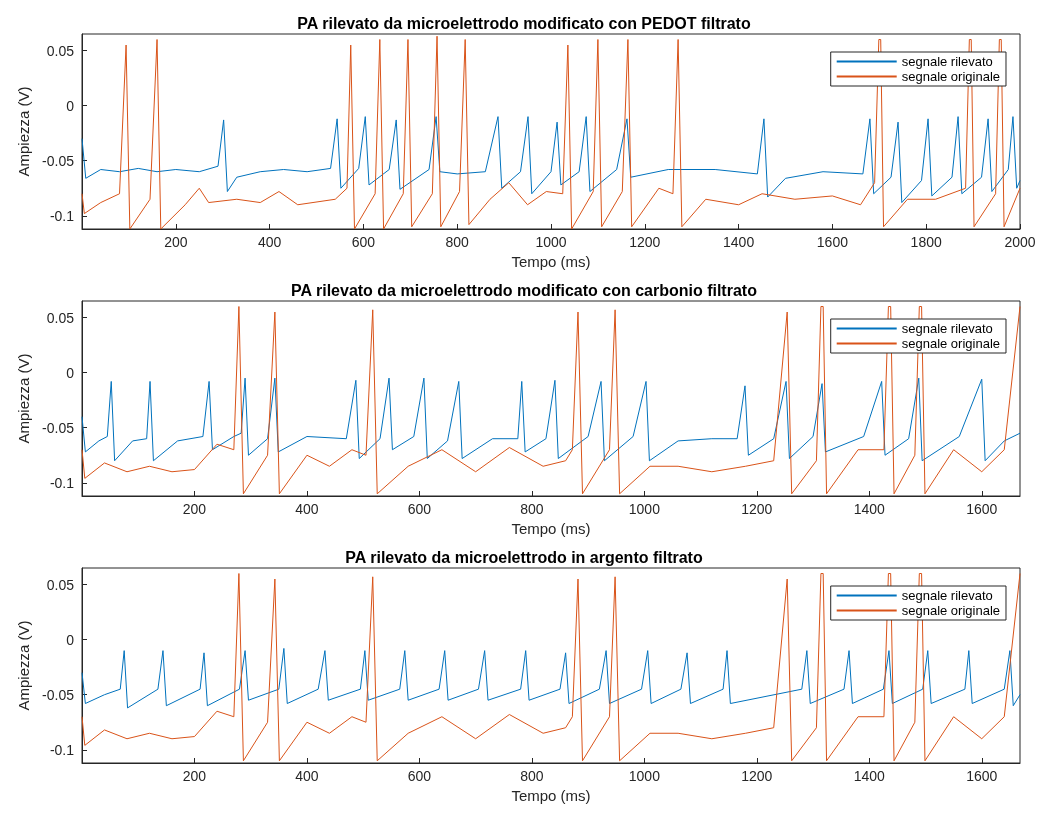 Image resolution: width=1048 pixels, height=819 pixels. I want to click on chart-title: PA rilevato da microelettrodo modificato con carbonio filtrato, so click(524, 290).